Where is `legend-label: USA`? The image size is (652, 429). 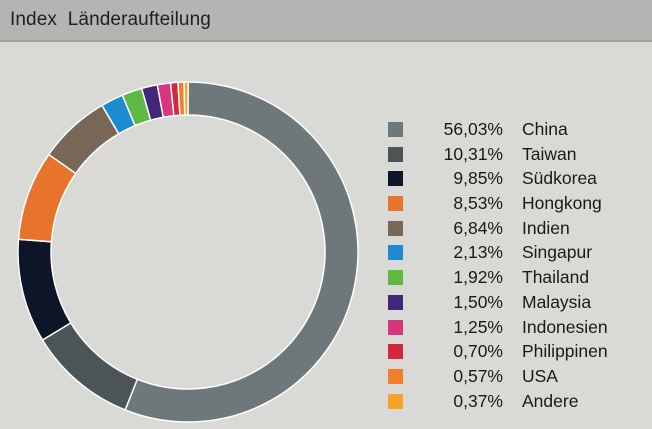
legend-label: USA is located at coordinates (540, 375).